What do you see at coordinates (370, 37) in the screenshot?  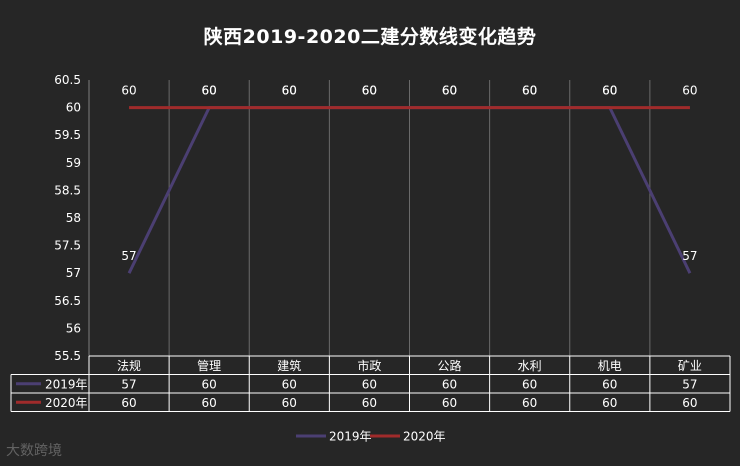 I see `chart-title: 陕西2019-2020二建分数线变化趋势` at bounding box center [370, 37].